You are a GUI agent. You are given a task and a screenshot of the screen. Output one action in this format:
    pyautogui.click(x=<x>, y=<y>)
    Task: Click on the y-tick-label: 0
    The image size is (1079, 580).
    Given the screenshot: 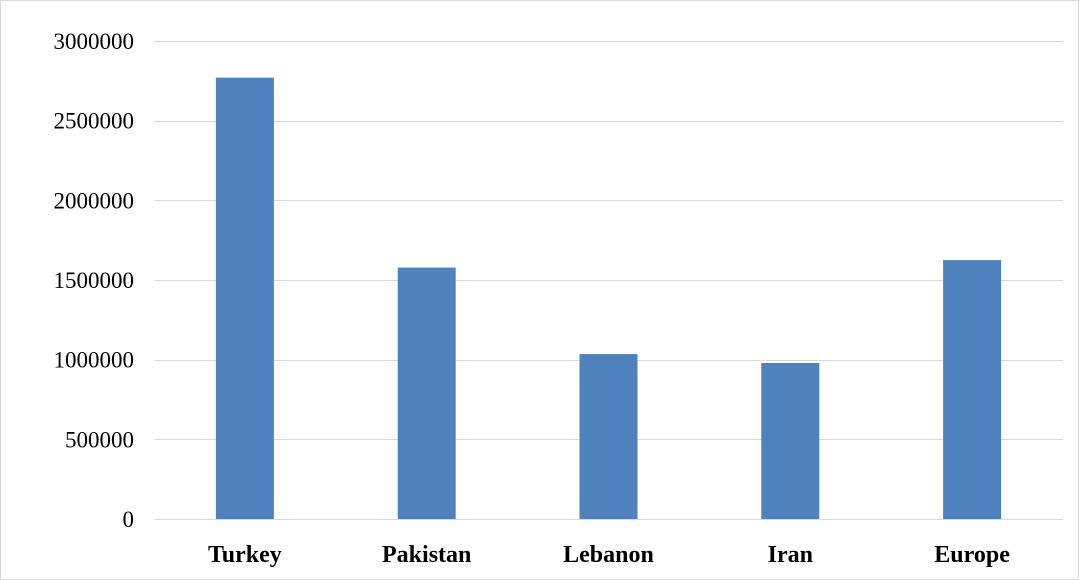 What is the action you would take?
    pyautogui.click(x=129, y=519)
    